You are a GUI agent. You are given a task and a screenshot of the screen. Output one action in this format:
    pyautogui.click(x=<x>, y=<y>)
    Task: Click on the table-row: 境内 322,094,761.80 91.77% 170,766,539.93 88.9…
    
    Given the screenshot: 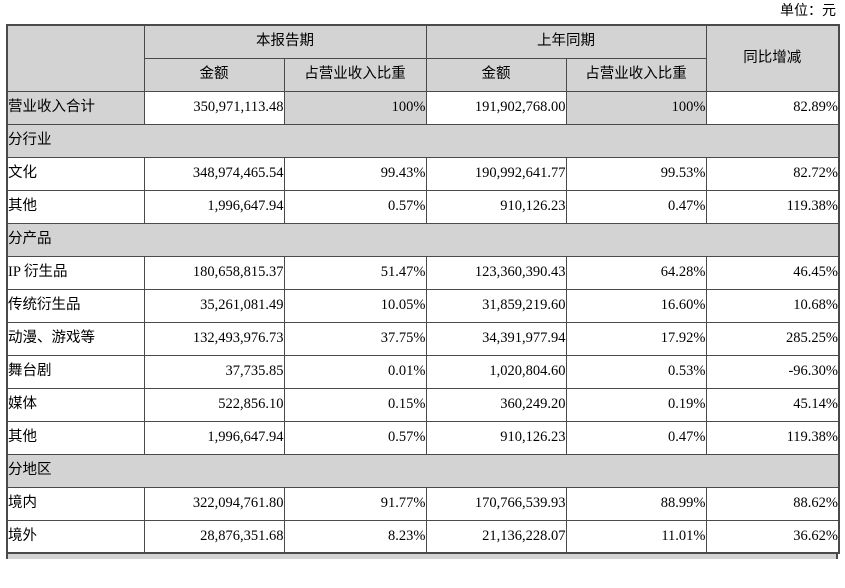 What is the action you would take?
    pyautogui.click(x=423, y=503)
    